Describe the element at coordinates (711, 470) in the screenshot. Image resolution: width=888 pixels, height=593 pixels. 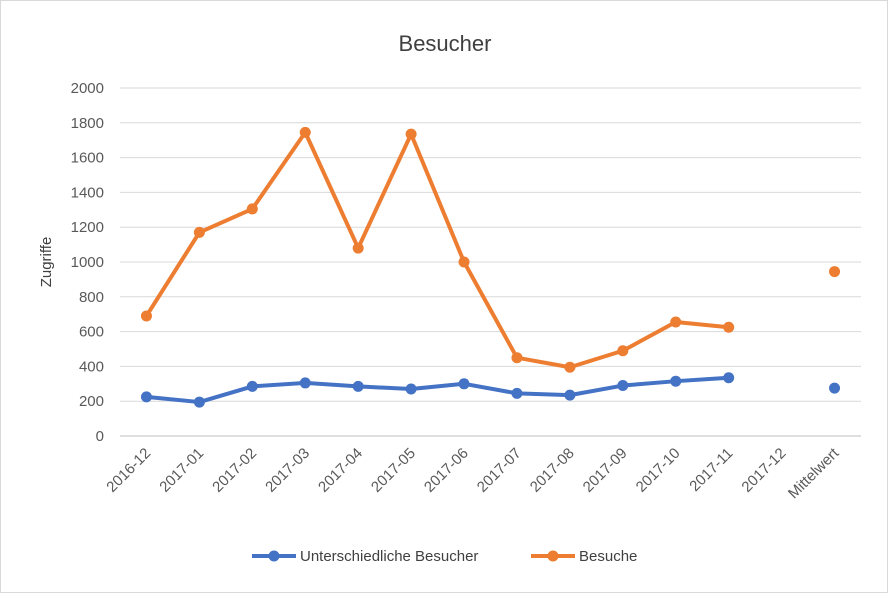
I see `x-tick-label: 2017-11` at that location.